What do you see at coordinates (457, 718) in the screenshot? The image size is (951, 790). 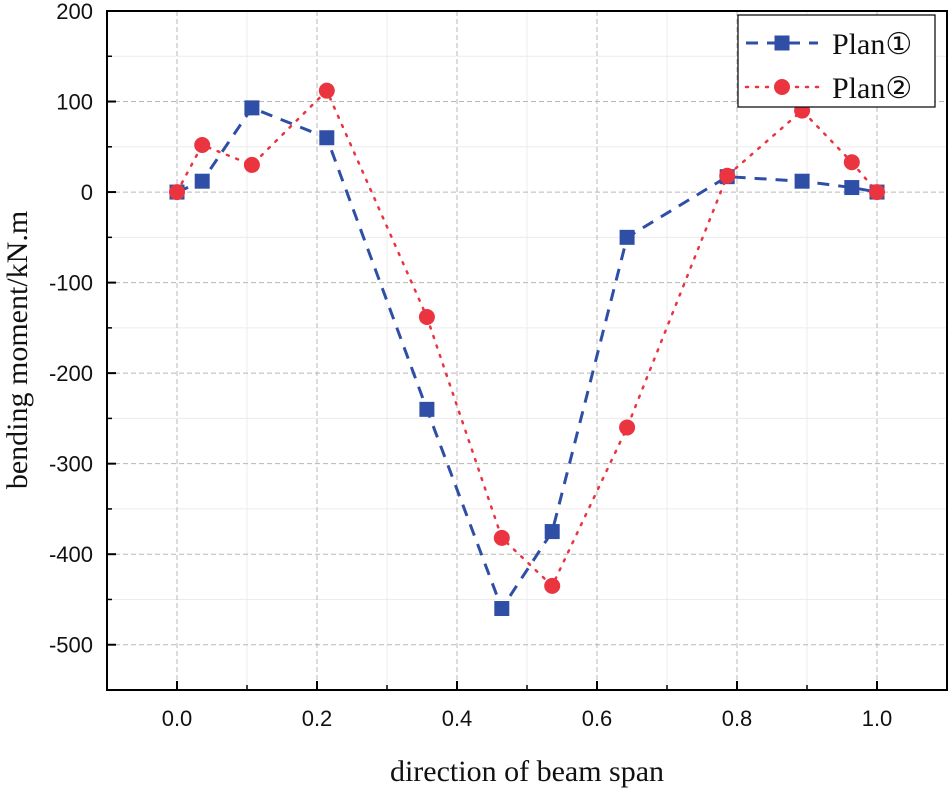 I see `x-tick-label: 0.4` at bounding box center [457, 718].